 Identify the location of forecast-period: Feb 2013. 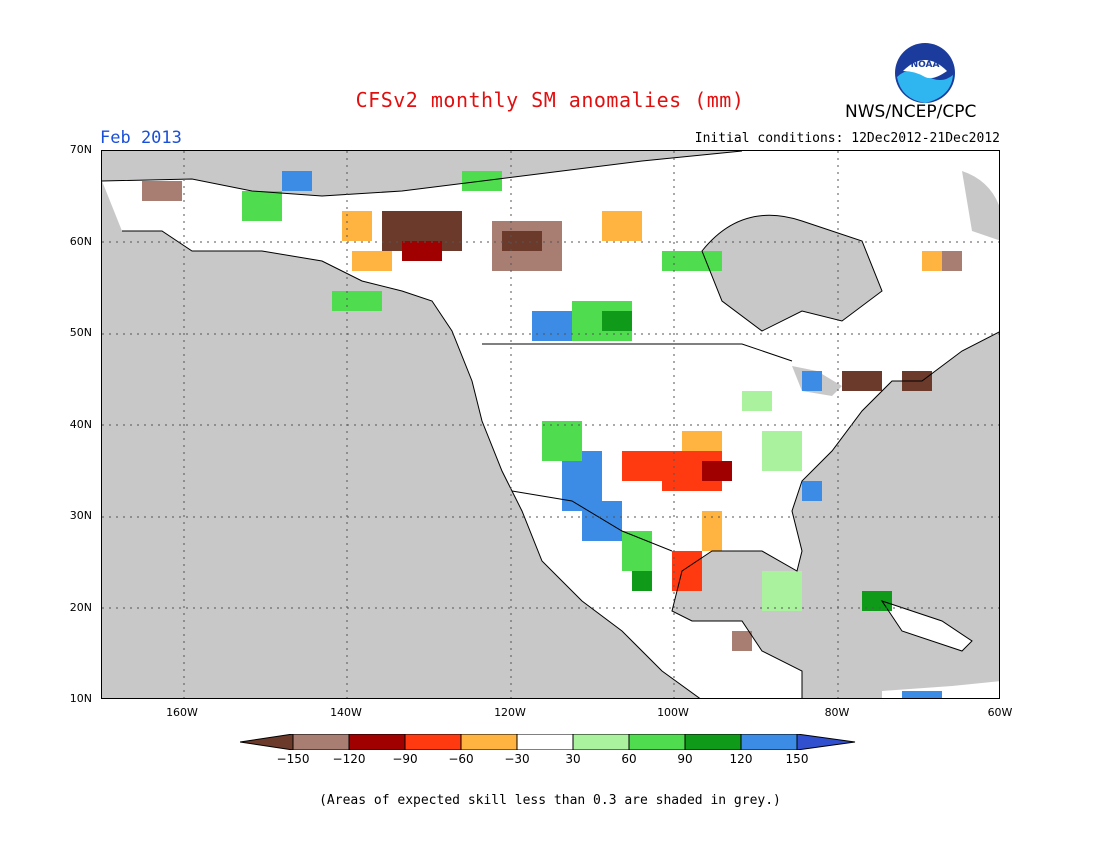
(141, 138).